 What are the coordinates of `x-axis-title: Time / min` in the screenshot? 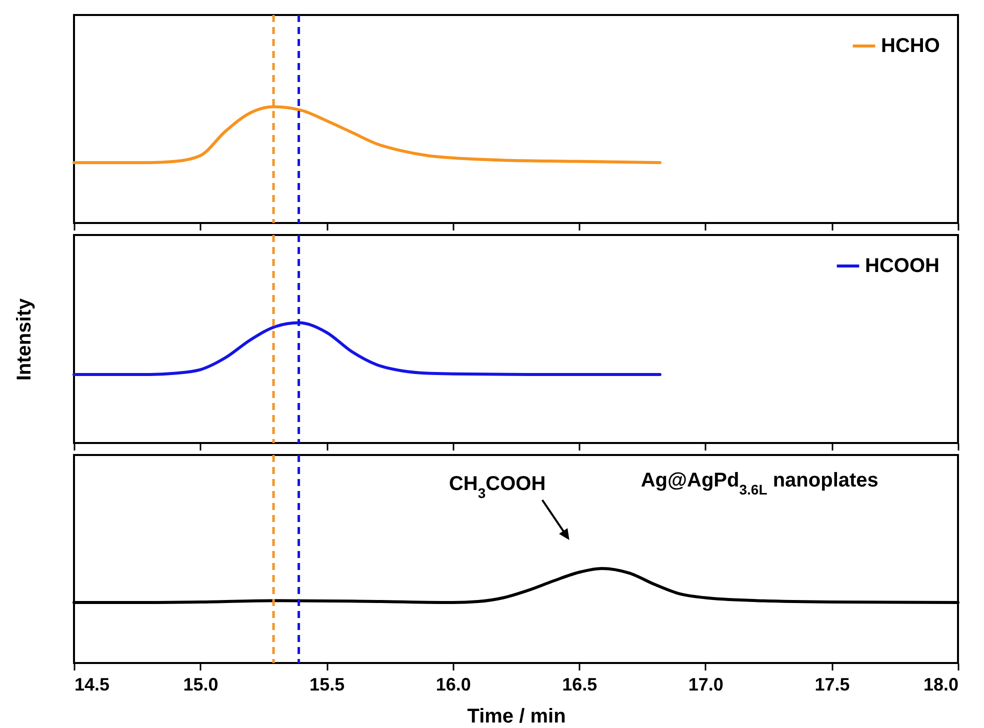 It's located at (516, 717).